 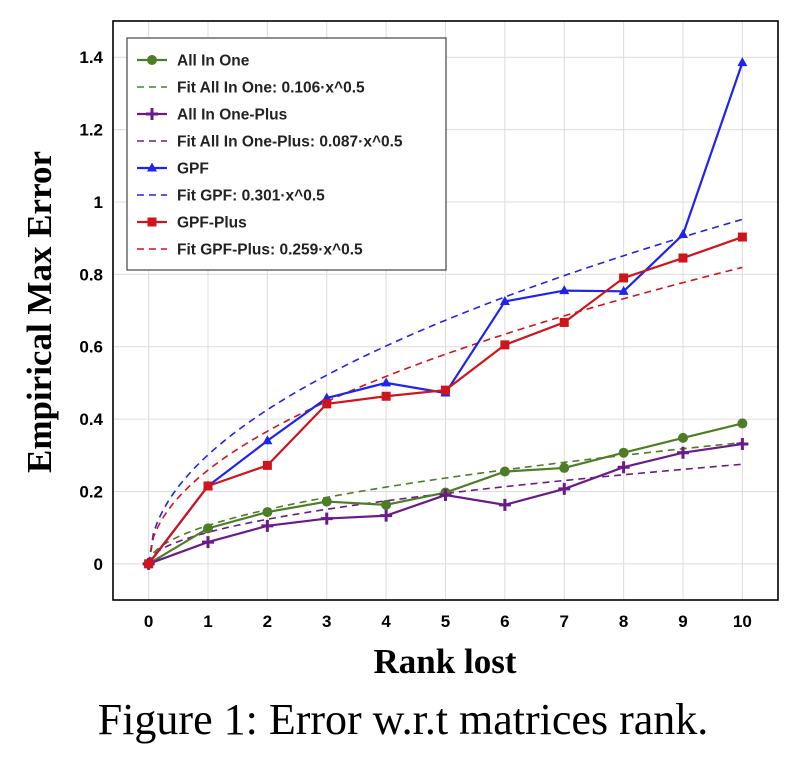 What do you see at coordinates (148, 621) in the screenshot?
I see `x-tick-label: 0` at bounding box center [148, 621].